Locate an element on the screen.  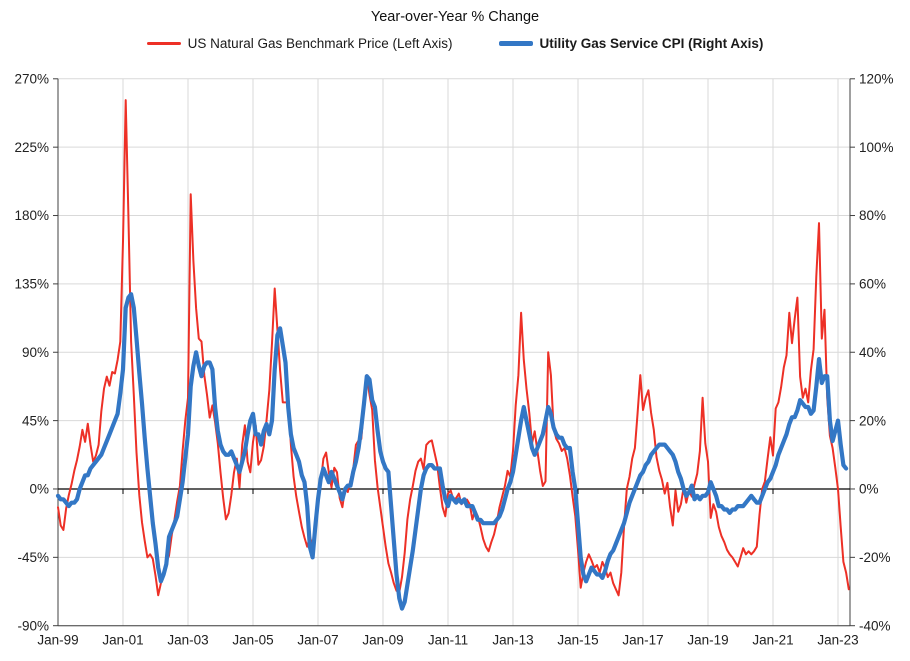
right-axis-tick: 120% is located at coordinates (876, 79).